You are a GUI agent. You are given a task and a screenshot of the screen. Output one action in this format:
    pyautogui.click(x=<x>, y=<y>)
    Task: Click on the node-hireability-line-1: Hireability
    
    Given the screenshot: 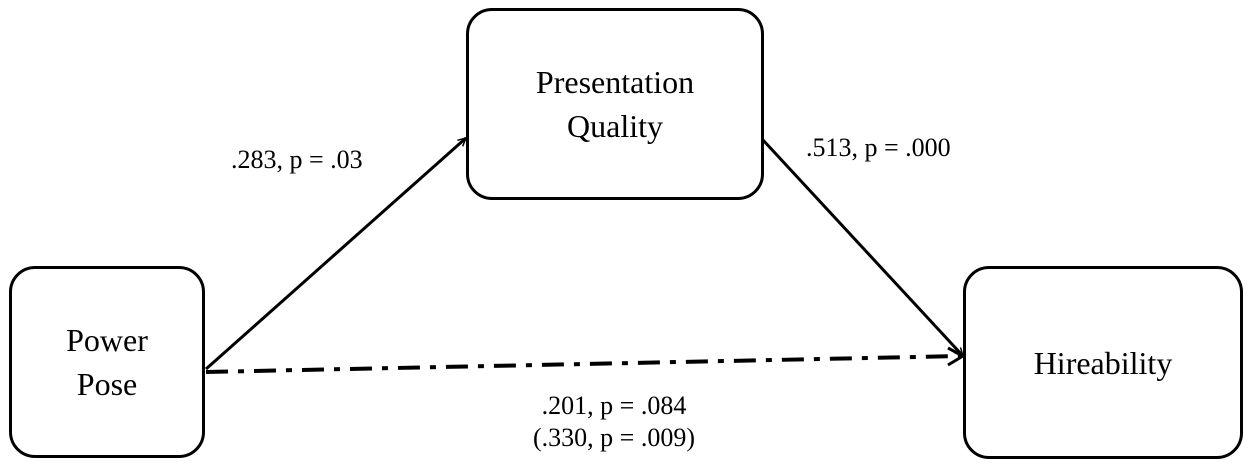 What is the action you would take?
    pyautogui.click(x=1103, y=362)
    